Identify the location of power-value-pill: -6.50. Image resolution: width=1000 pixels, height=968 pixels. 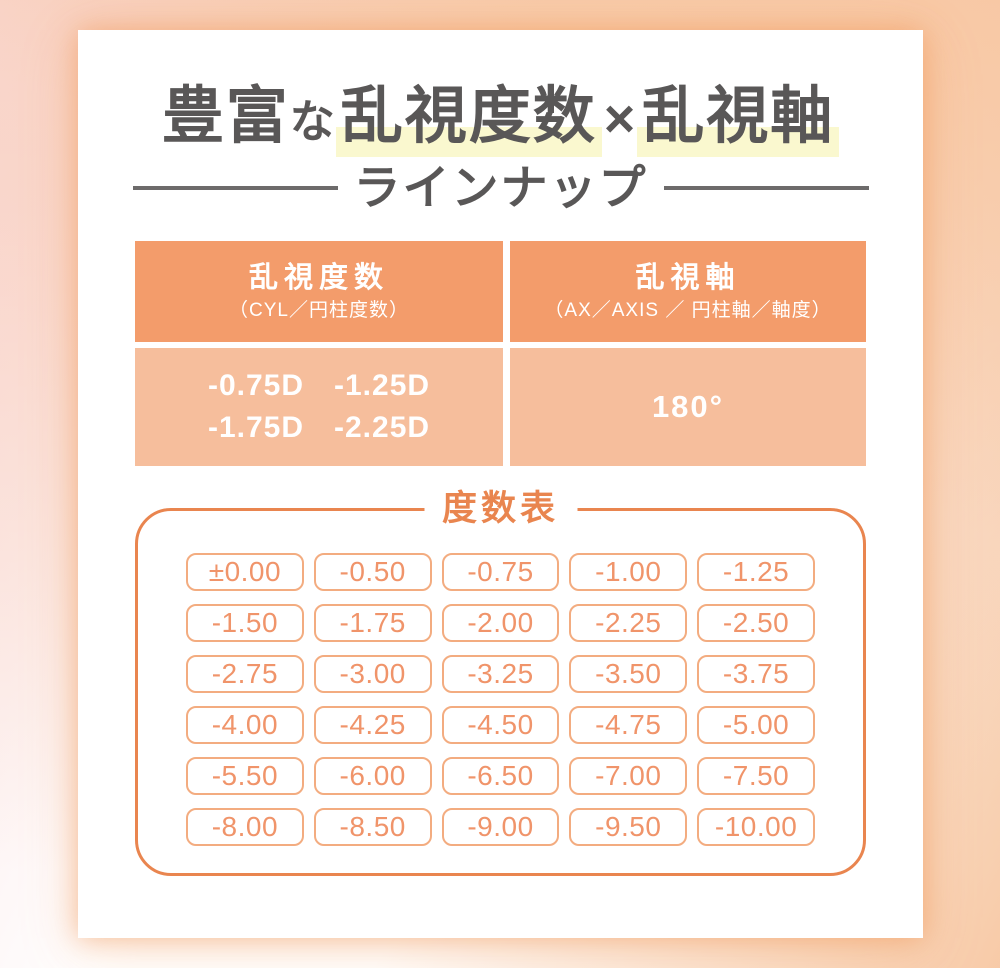
(500, 776).